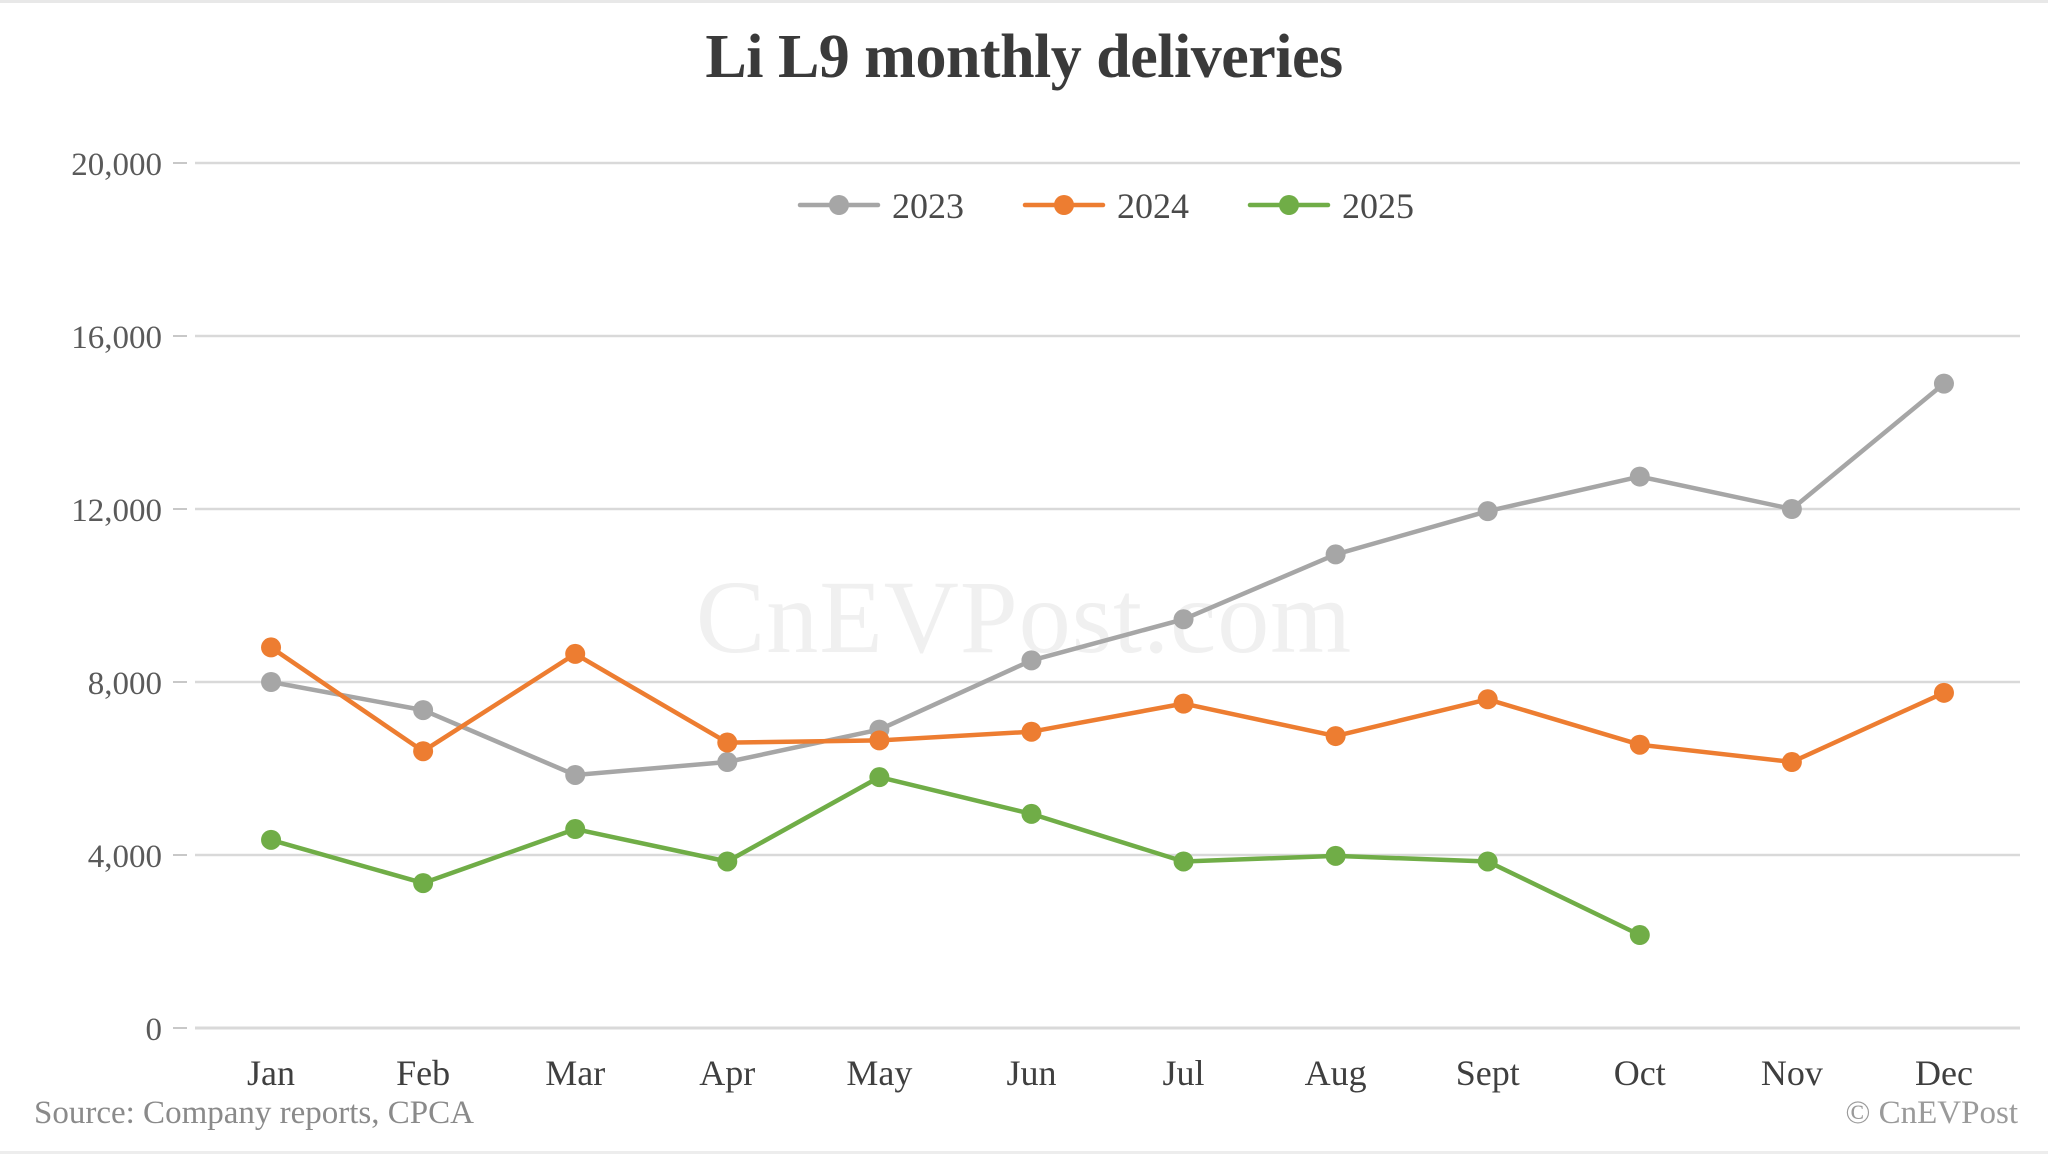  What do you see at coordinates (154, 1030) in the screenshot?
I see `y-tick-label: 0` at bounding box center [154, 1030].